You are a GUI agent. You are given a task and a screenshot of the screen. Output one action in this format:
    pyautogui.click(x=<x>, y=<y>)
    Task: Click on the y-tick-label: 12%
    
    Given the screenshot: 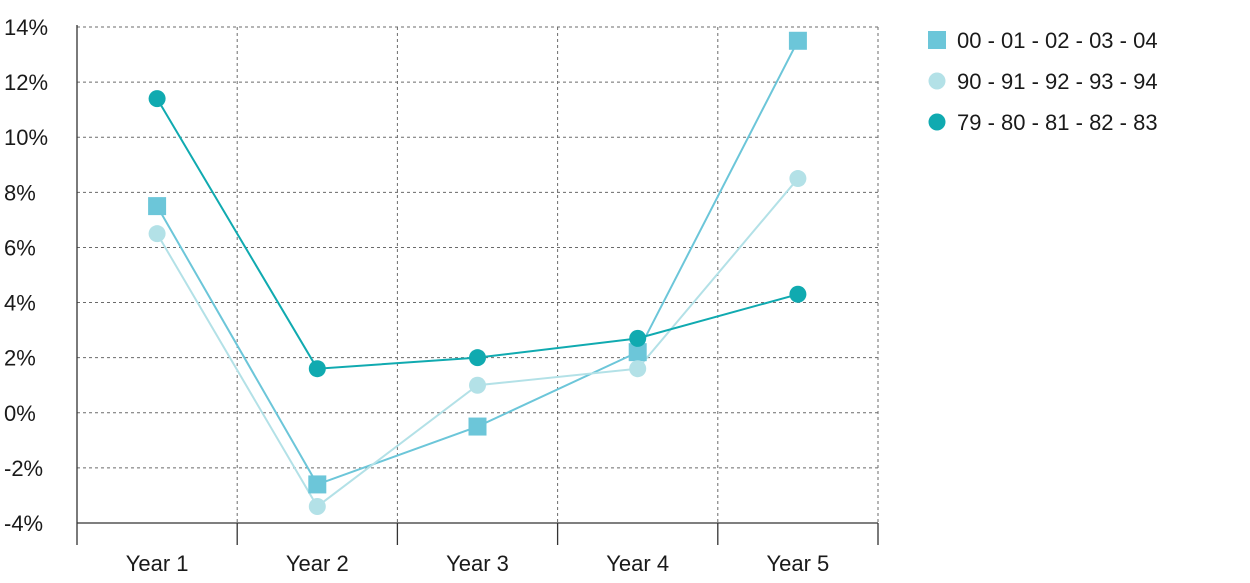 What is the action you would take?
    pyautogui.click(x=26, y=82)
    